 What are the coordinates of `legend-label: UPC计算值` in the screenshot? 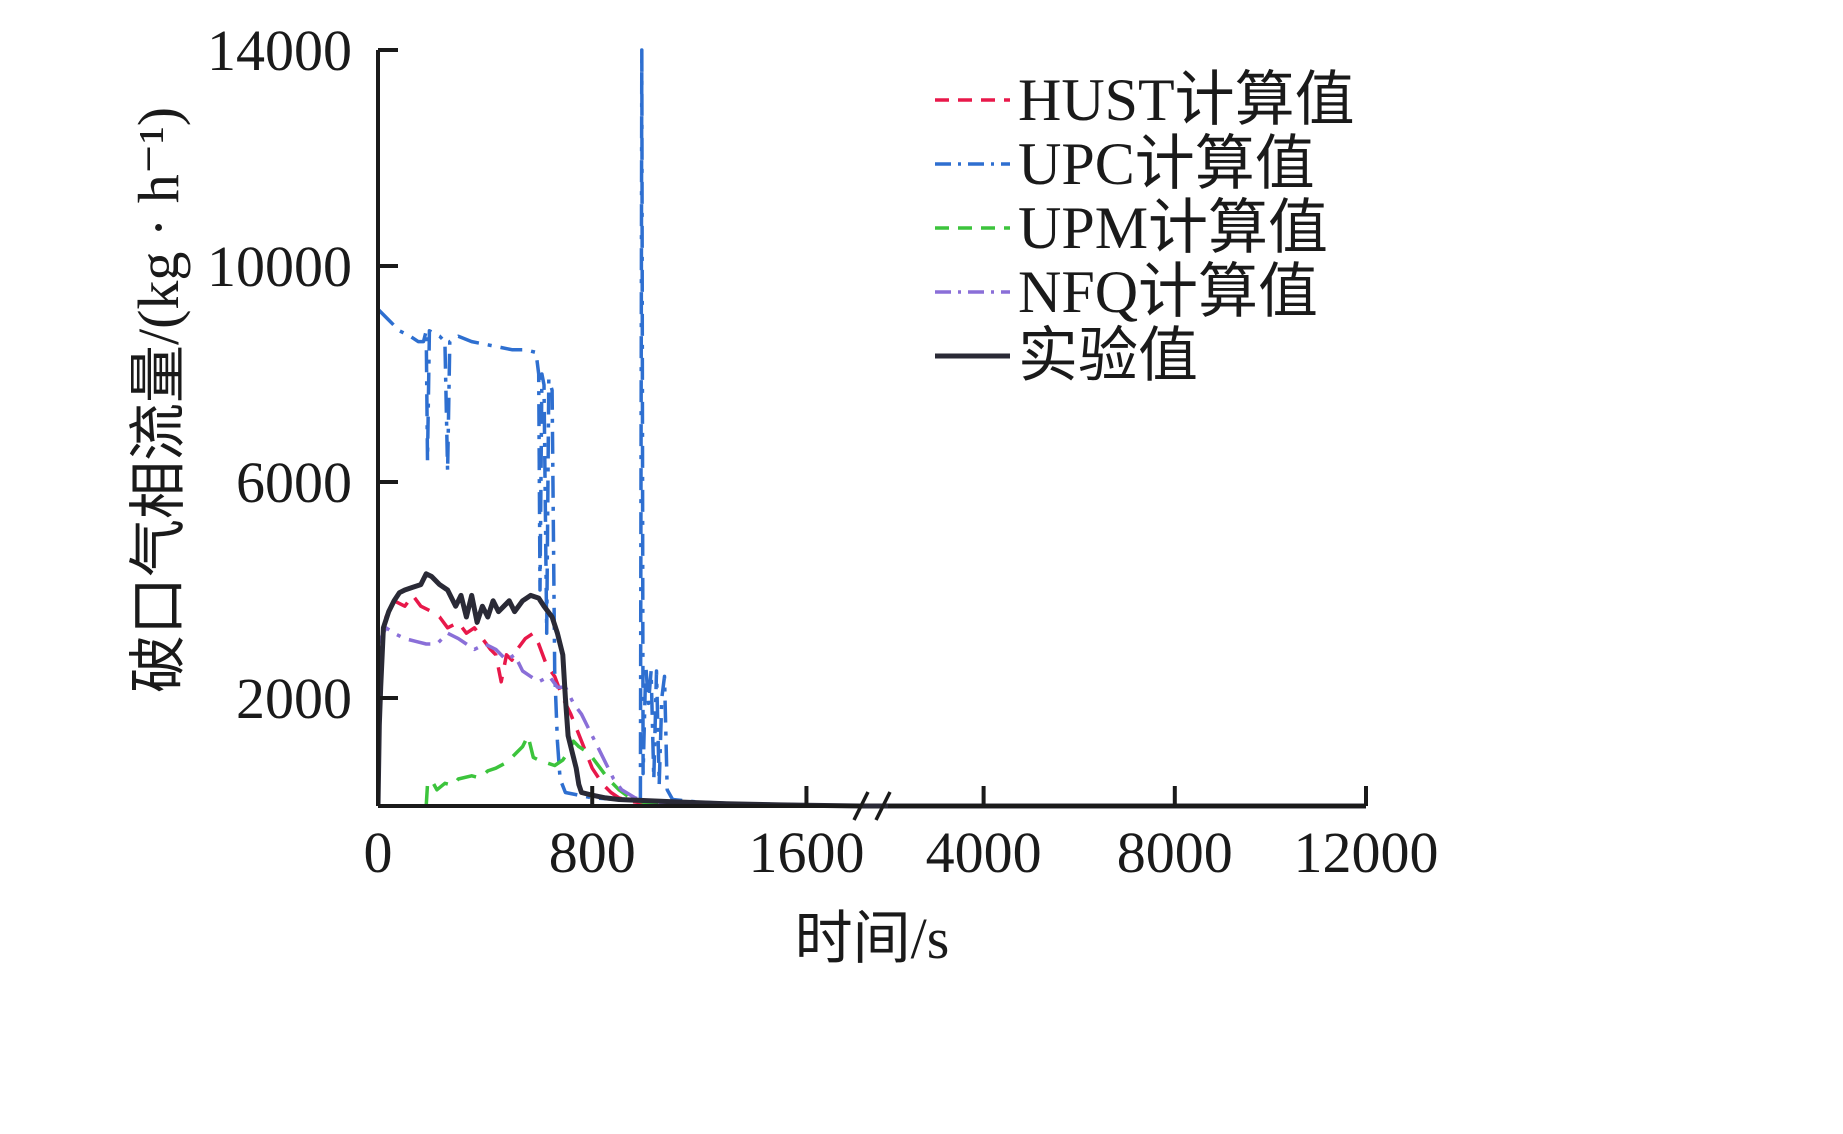 It's located at (1166, 164).